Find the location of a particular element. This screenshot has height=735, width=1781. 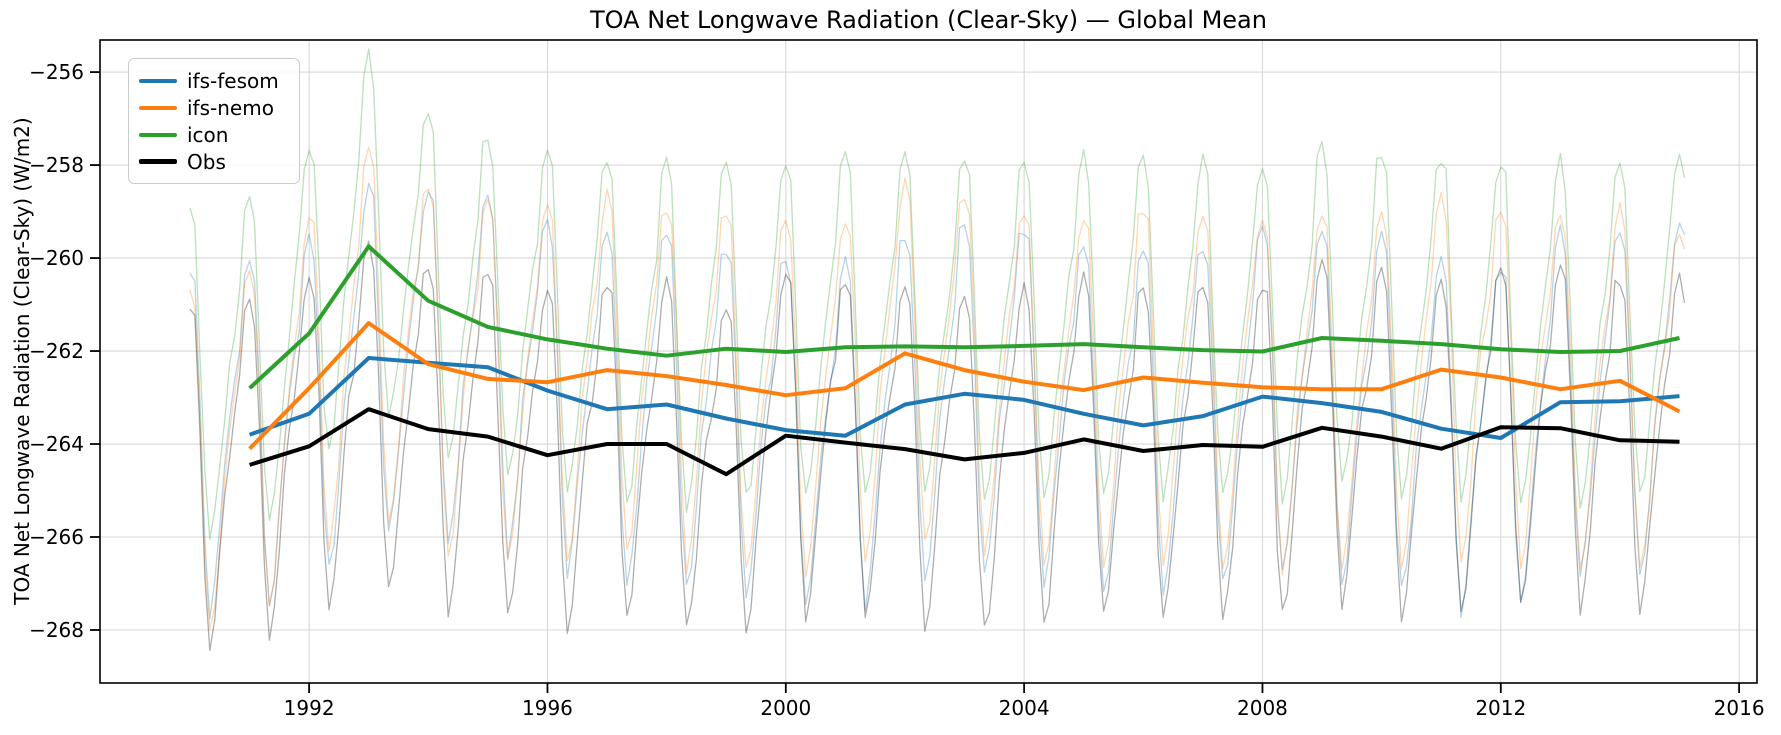

x-tick-label: 2016 is located at coordinates (1739, 708).